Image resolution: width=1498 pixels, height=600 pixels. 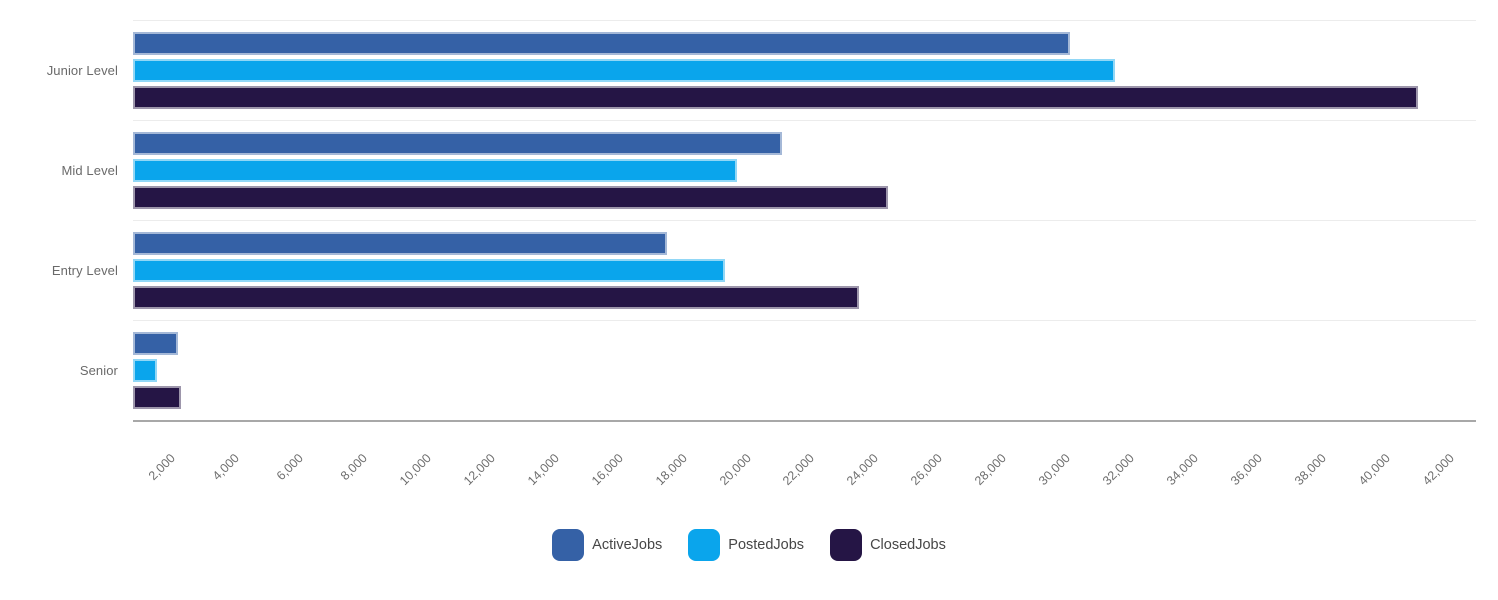 What do you see at coordinates (435, 170) in the screenshot?
I see `bar-postedjobs-mid-level` at bounding box center [435, 170].